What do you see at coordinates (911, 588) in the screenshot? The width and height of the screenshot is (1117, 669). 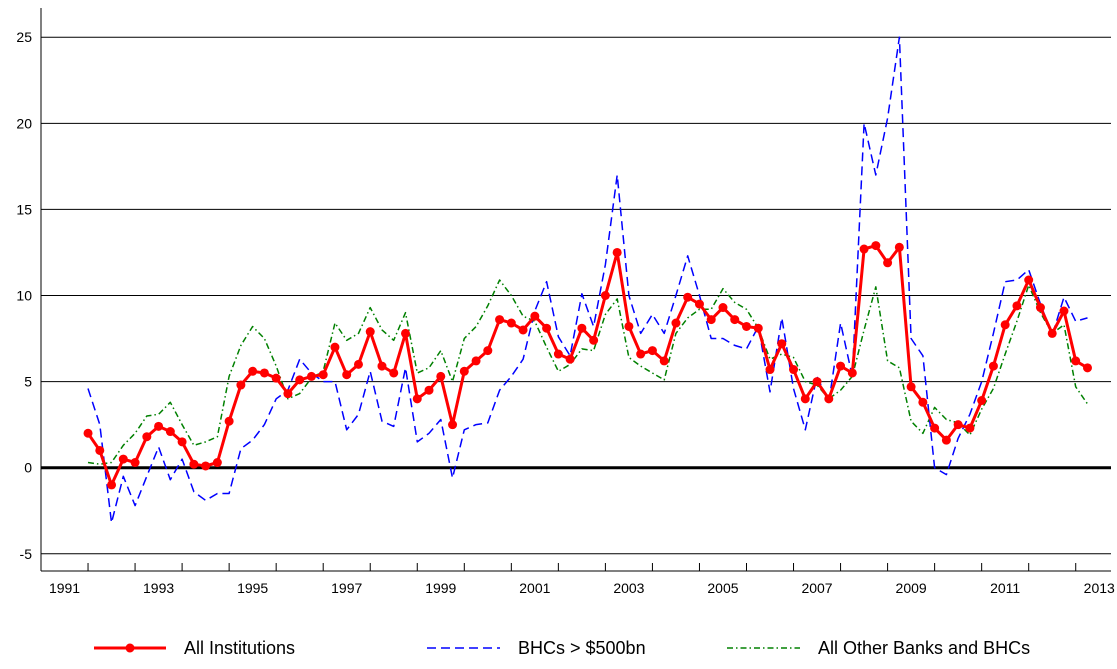 I see `x-tick-label: 2009` at bounding box center [911, 588].